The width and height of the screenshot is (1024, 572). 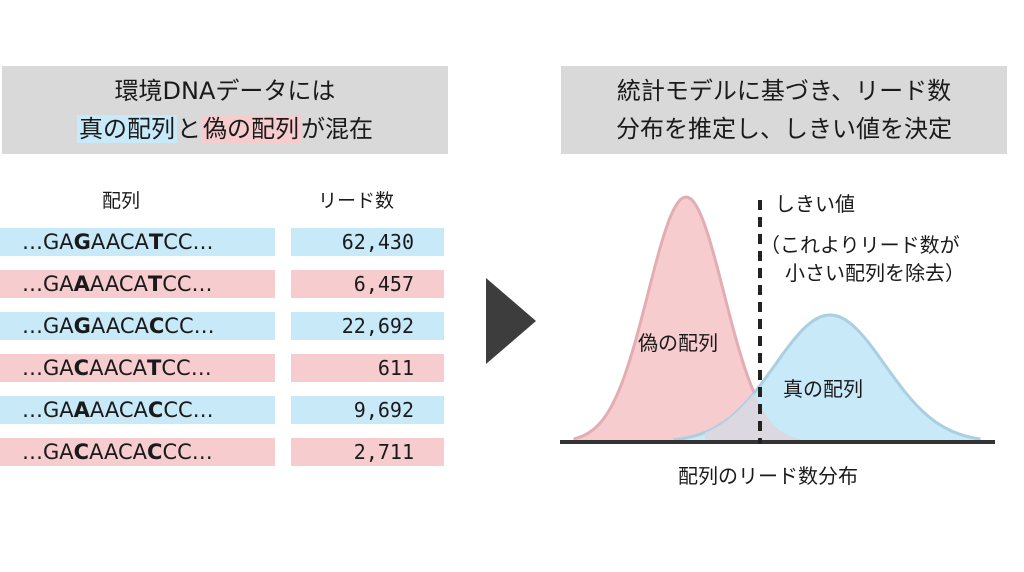 I want to click on right-title-box: 統計モデルに基づき、リード数 分布を推定し、しきい値を決定, so click(x=784, y=110).